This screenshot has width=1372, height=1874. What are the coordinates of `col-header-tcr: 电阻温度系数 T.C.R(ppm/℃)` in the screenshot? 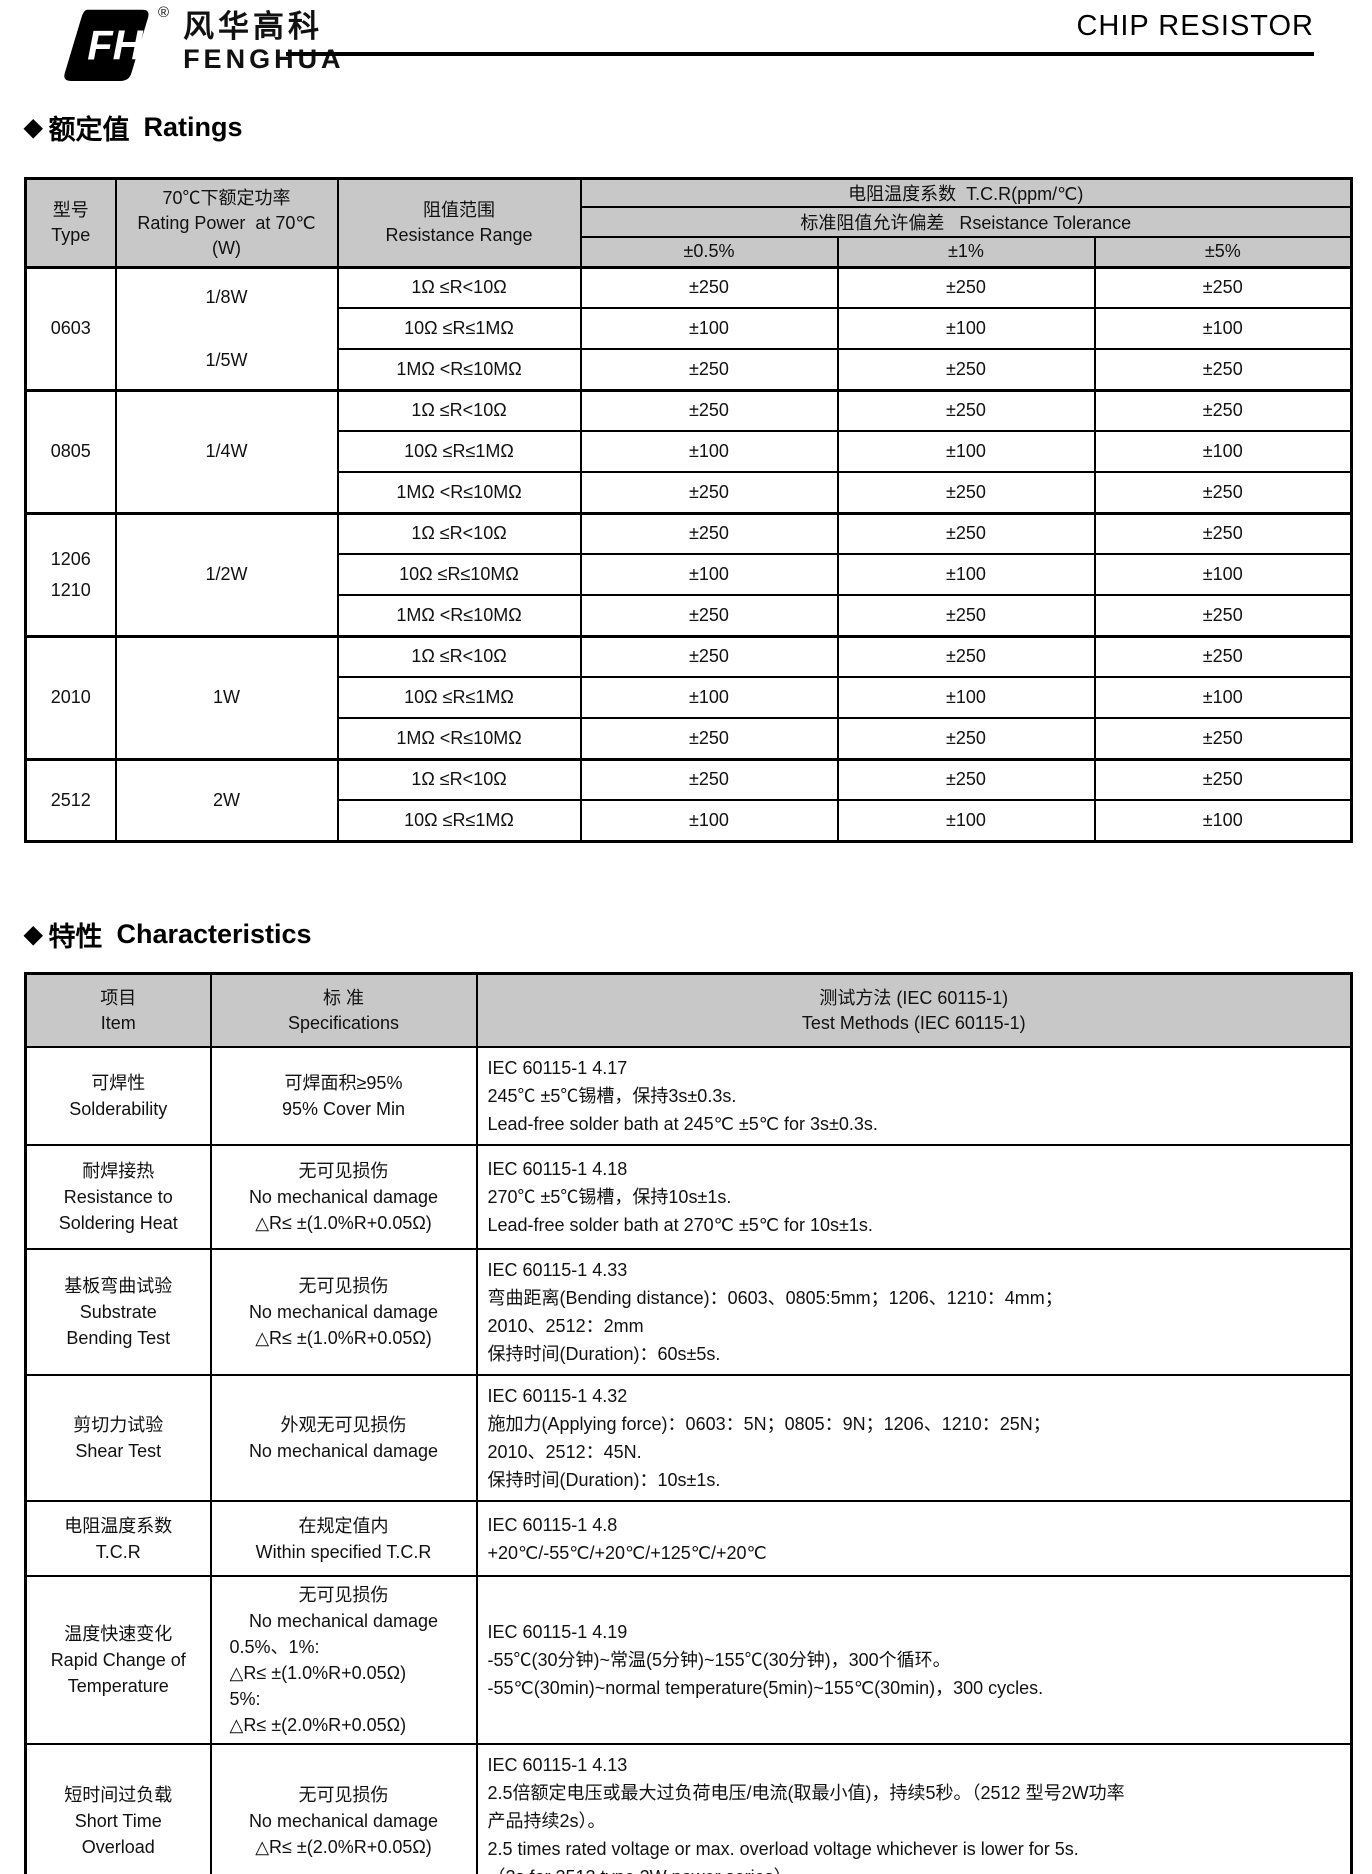 It's located at (966, 192).